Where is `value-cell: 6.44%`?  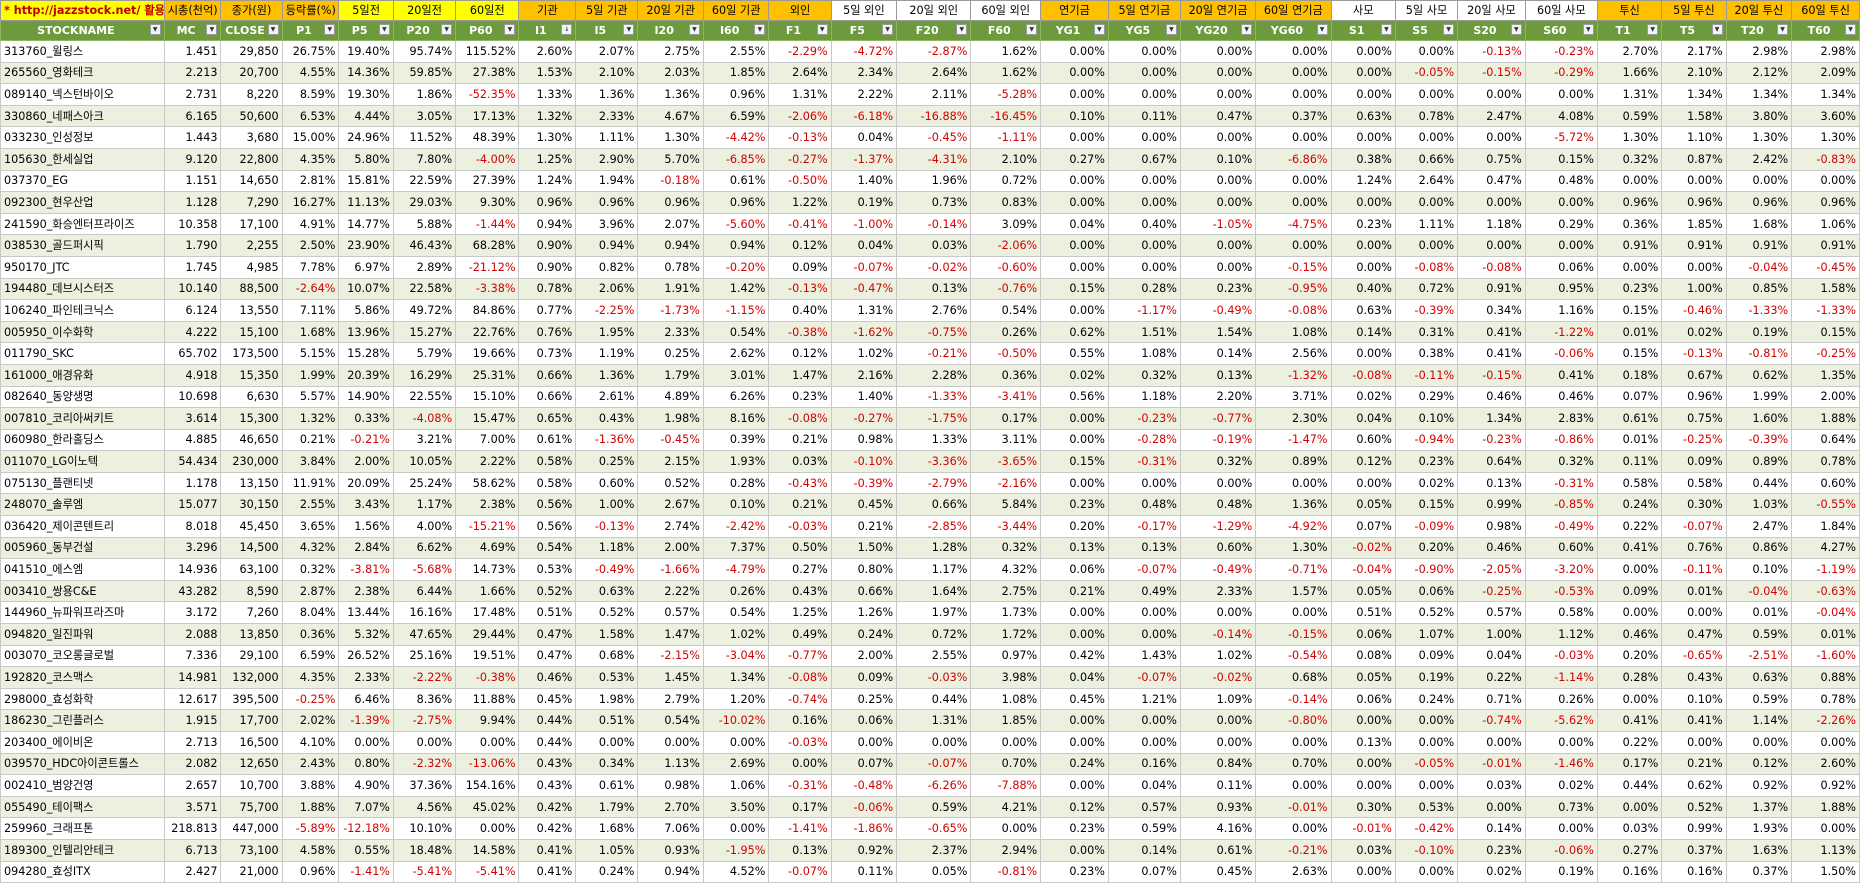
value-cell: 6.44% is located at coordinates (424, 591).